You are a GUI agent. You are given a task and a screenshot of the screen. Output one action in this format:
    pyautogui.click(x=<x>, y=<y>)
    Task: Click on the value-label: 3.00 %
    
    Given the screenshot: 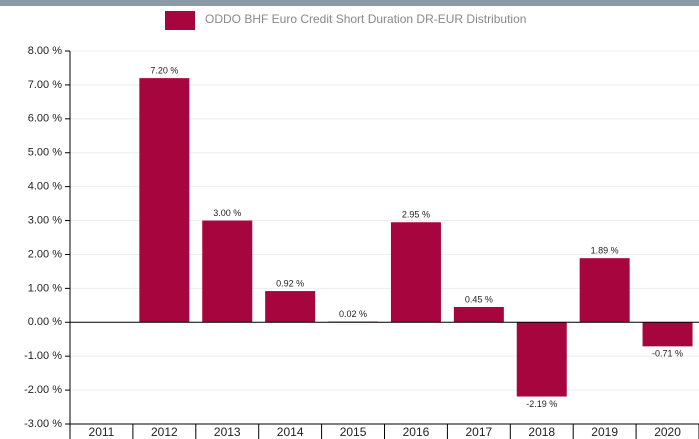 What is the action you would take?
    pyautogui.click(x=227, y=213)
    